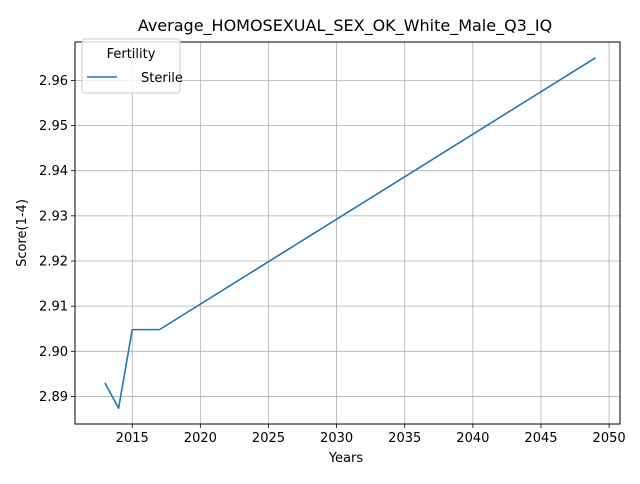 The width and height of the screenshot is (640, 484). What do you see at coordinates (346, 458) in the screenshot?
I see `x-axis-label: Years` at bounding box center [346, 458].